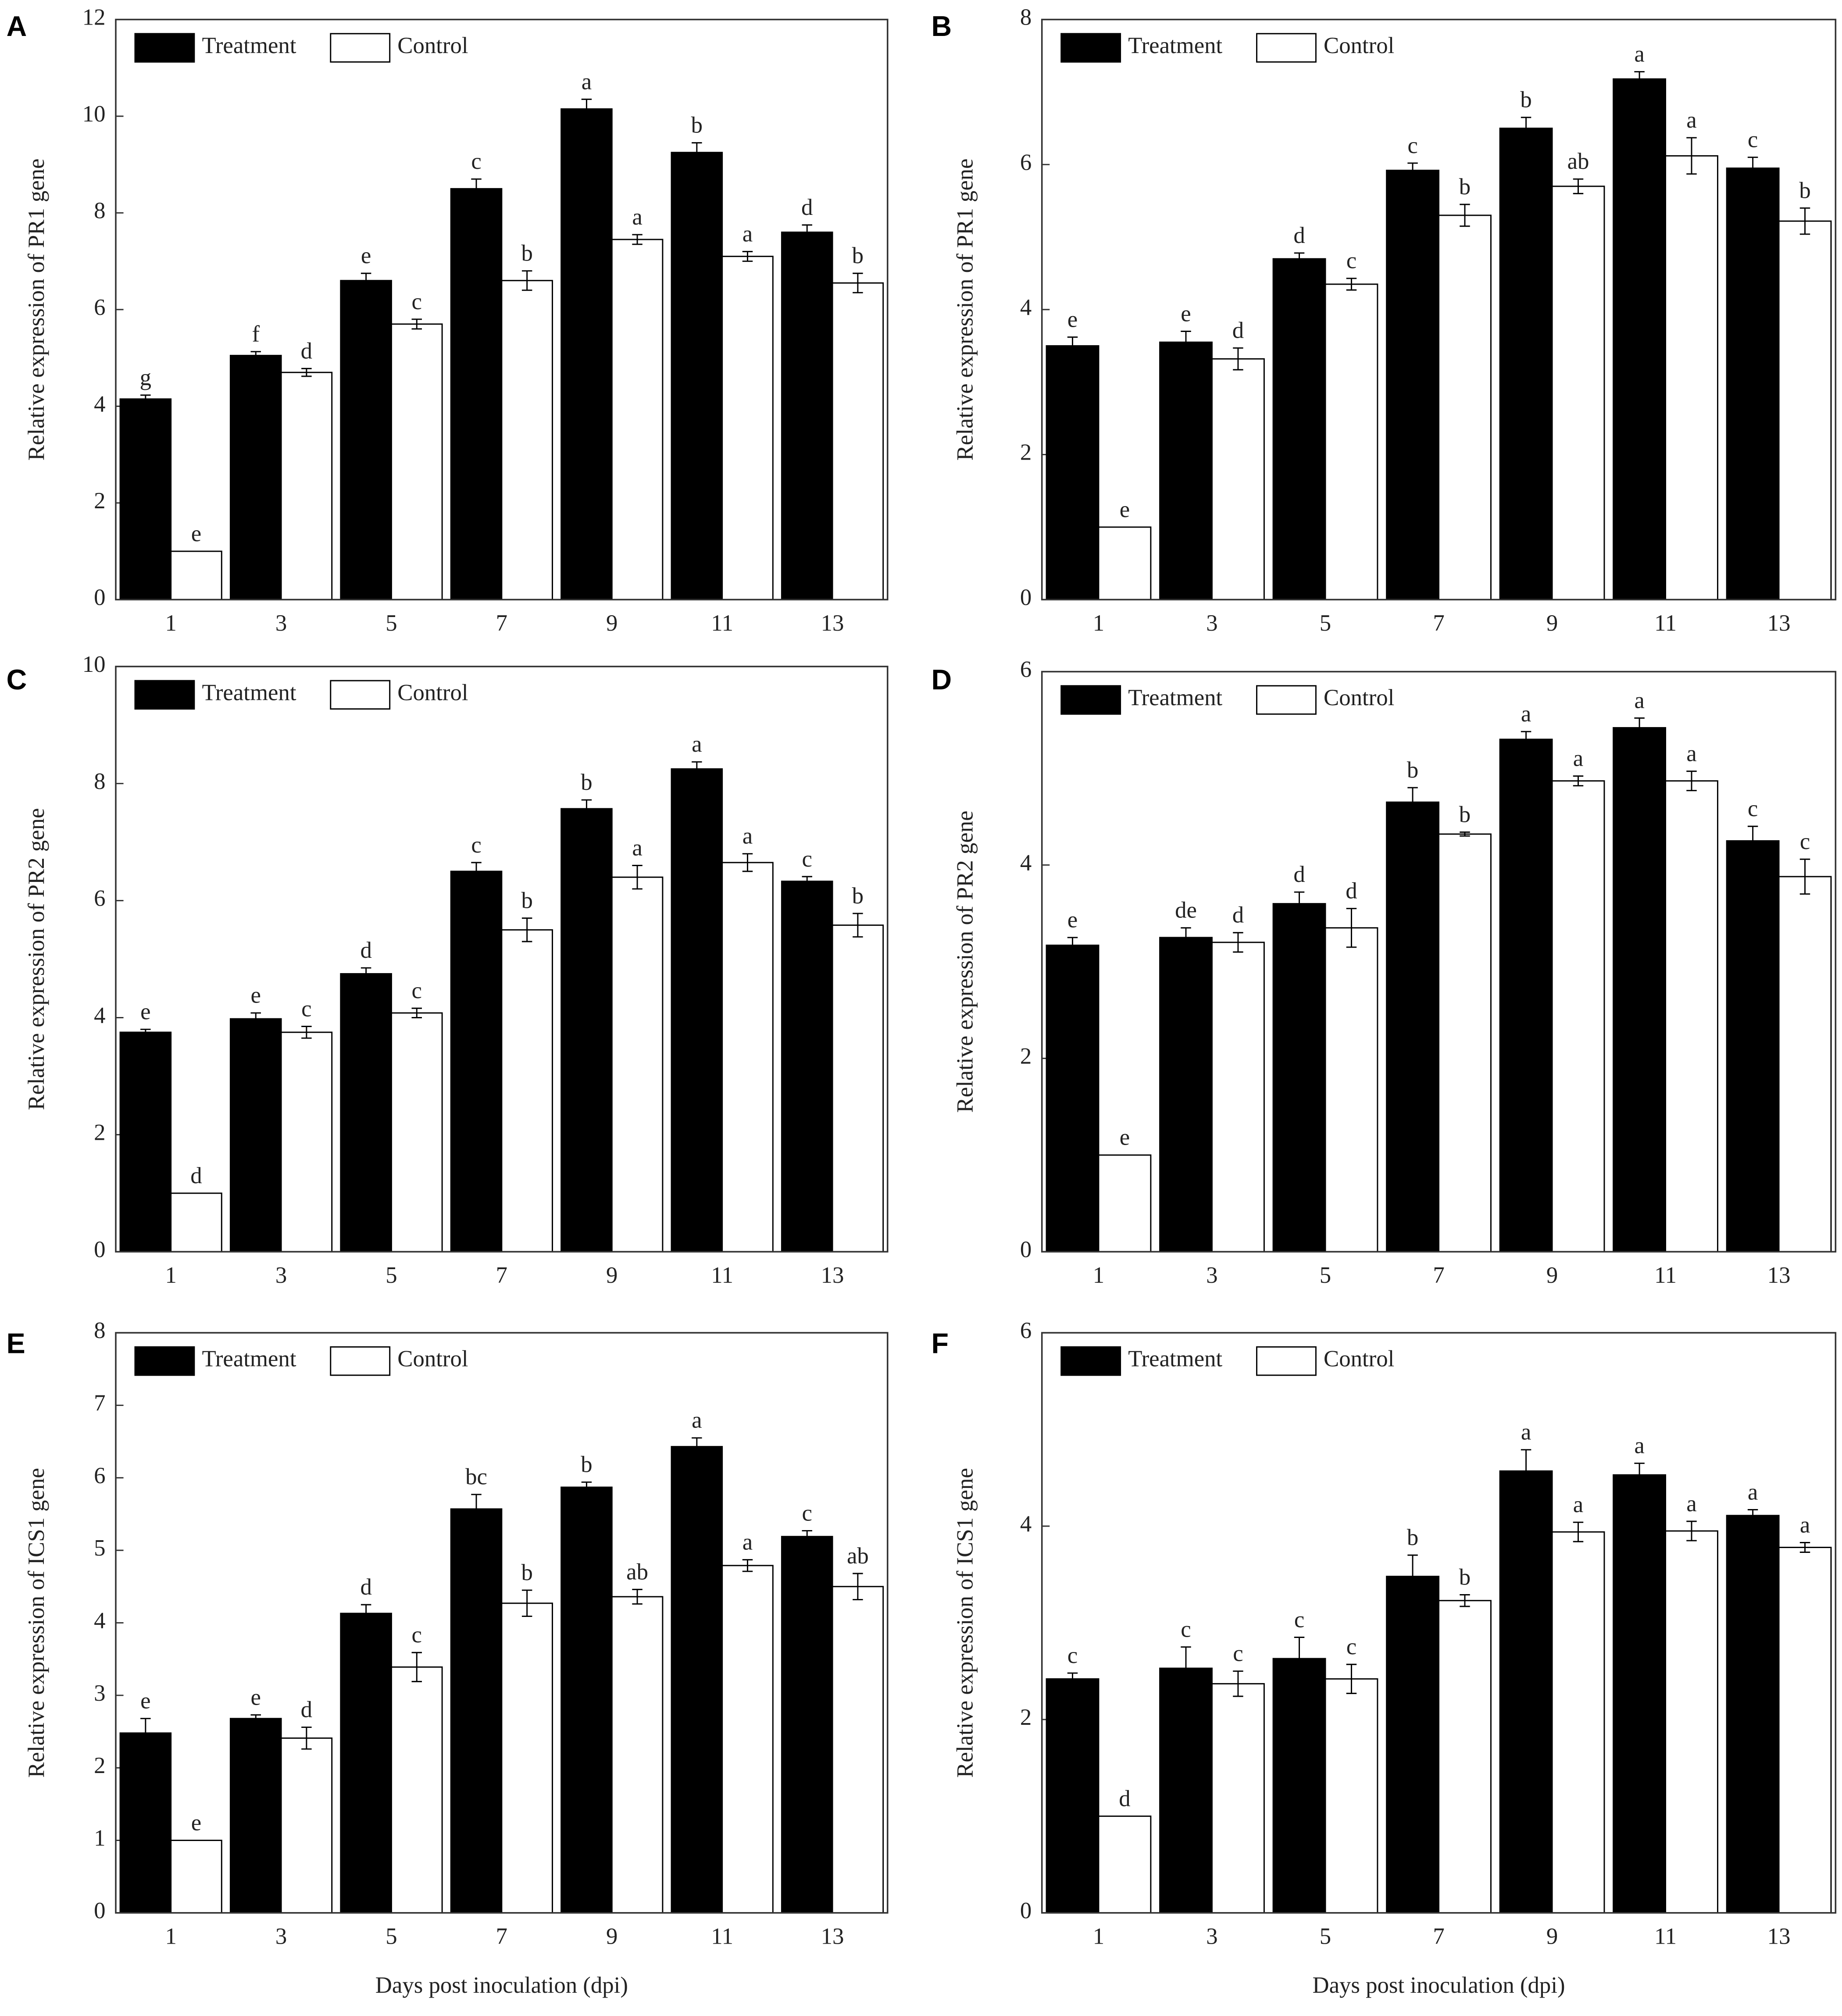 Image resolution: width=1842 pixels, height=2016 pixels. What do you see at coordinates (37, 309) in the screenshot?
I see `y-axis-label: Relative expression of PR1 gene` at bounding box center [37, 309].